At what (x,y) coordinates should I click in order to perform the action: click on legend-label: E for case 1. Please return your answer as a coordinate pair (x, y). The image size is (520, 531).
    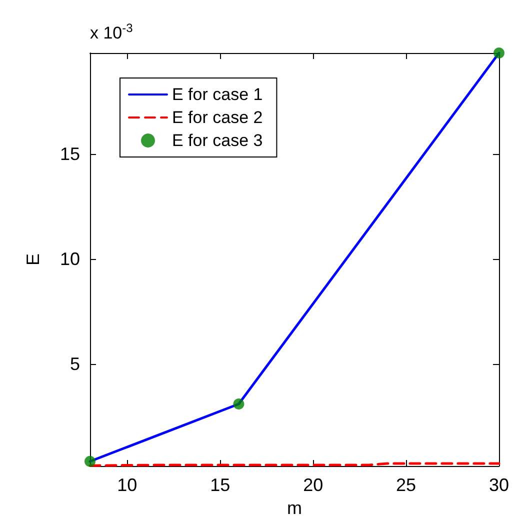
    Looking at the image, I should click on (217, 94).